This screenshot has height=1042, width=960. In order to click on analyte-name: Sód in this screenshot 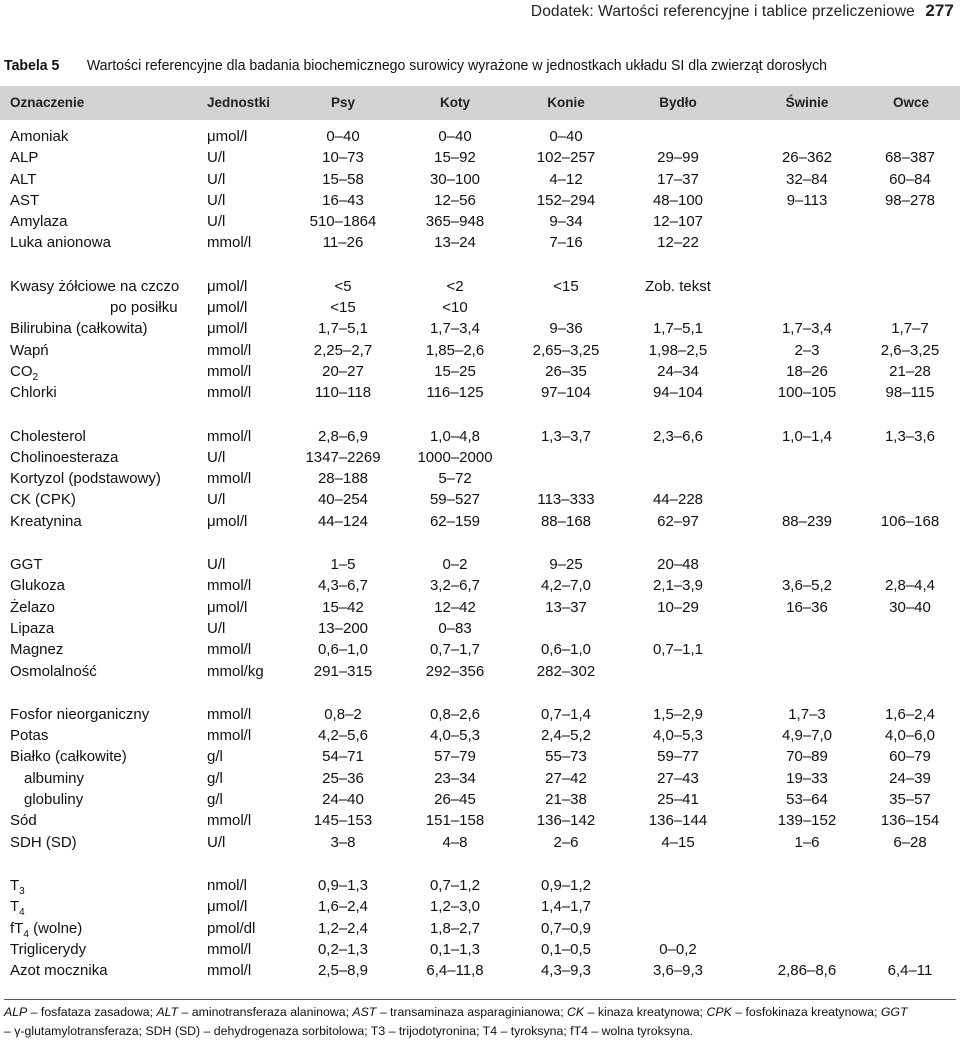, I will do `click(23, 821)`.